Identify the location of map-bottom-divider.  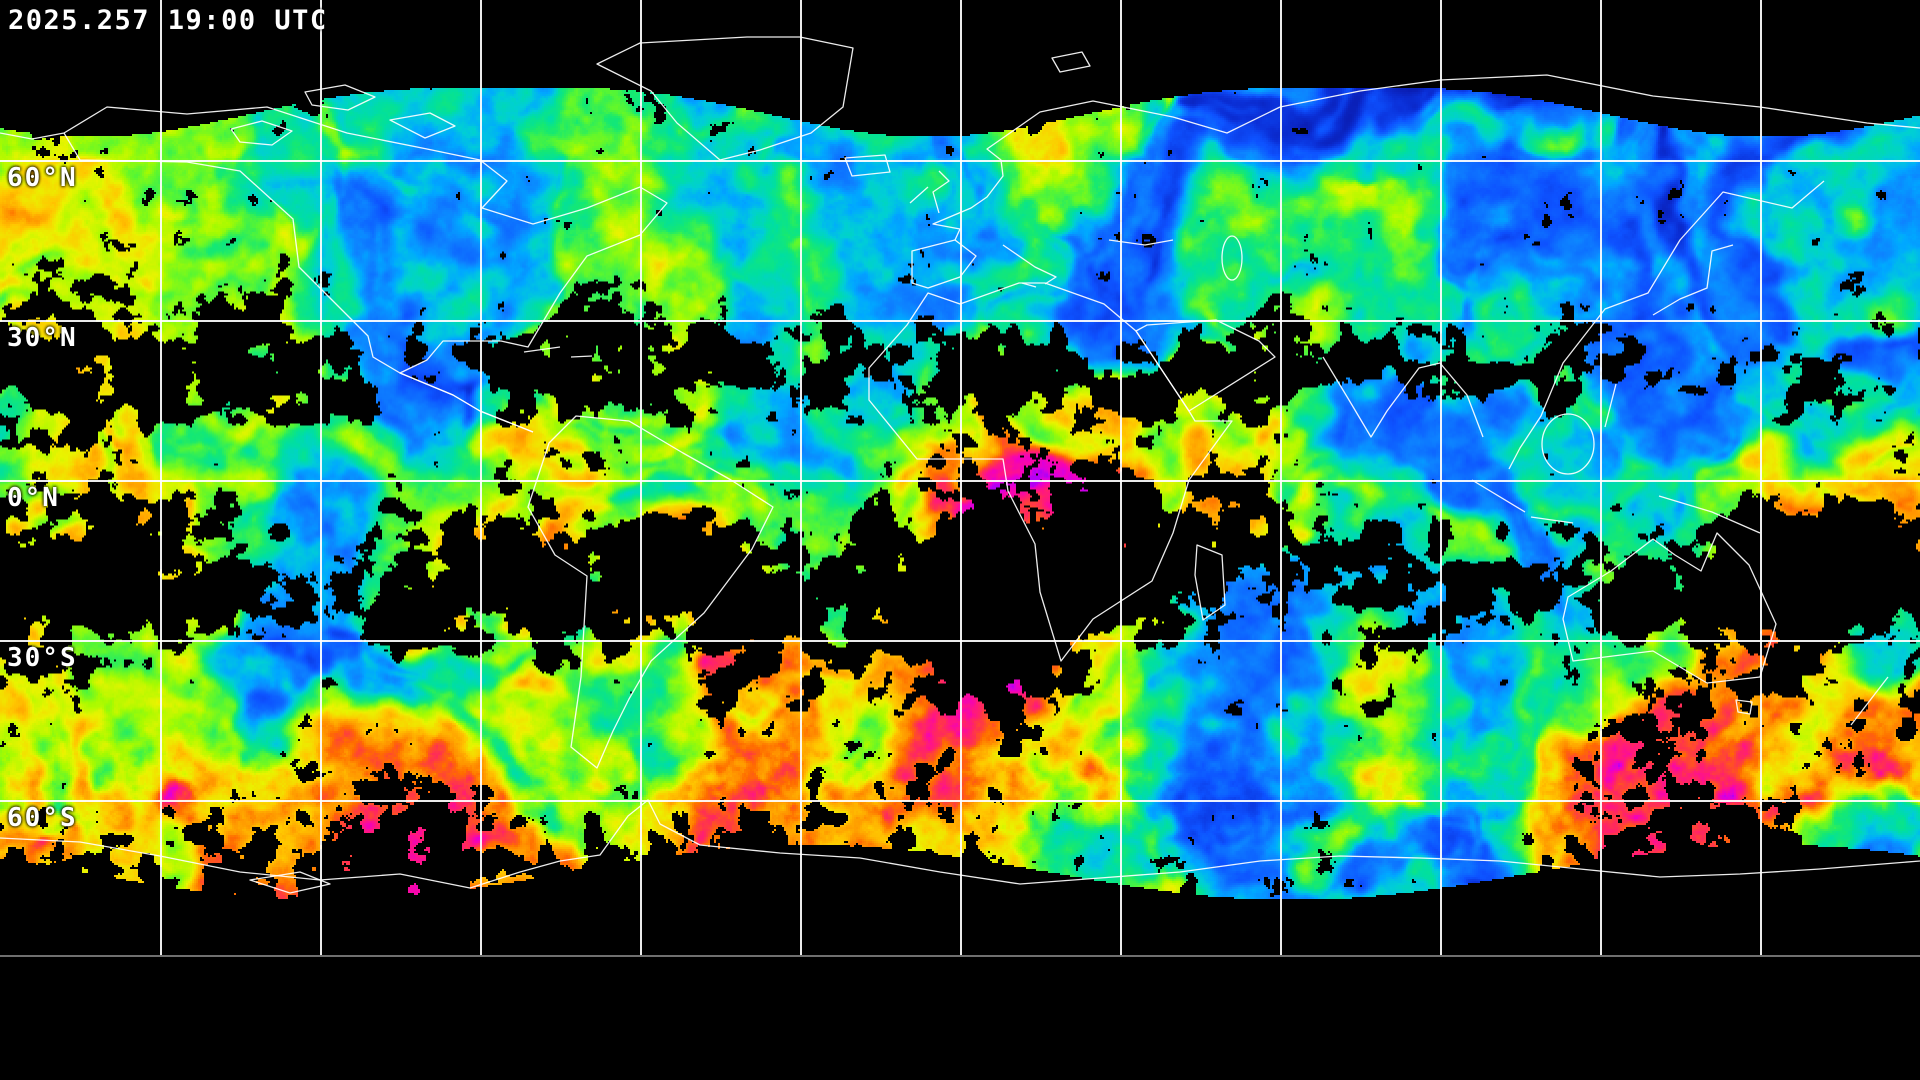
(960, 956).